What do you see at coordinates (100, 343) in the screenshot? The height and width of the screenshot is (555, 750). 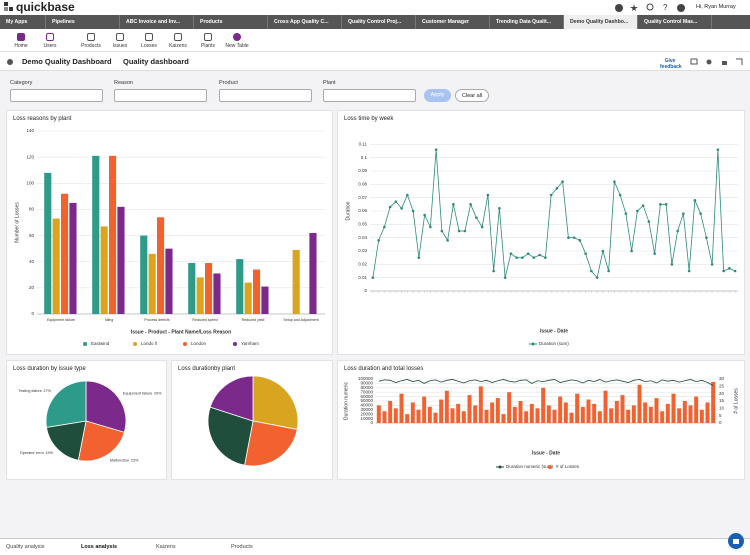 I see `legend-label: Eastwind` at bounding box center [100, 343].